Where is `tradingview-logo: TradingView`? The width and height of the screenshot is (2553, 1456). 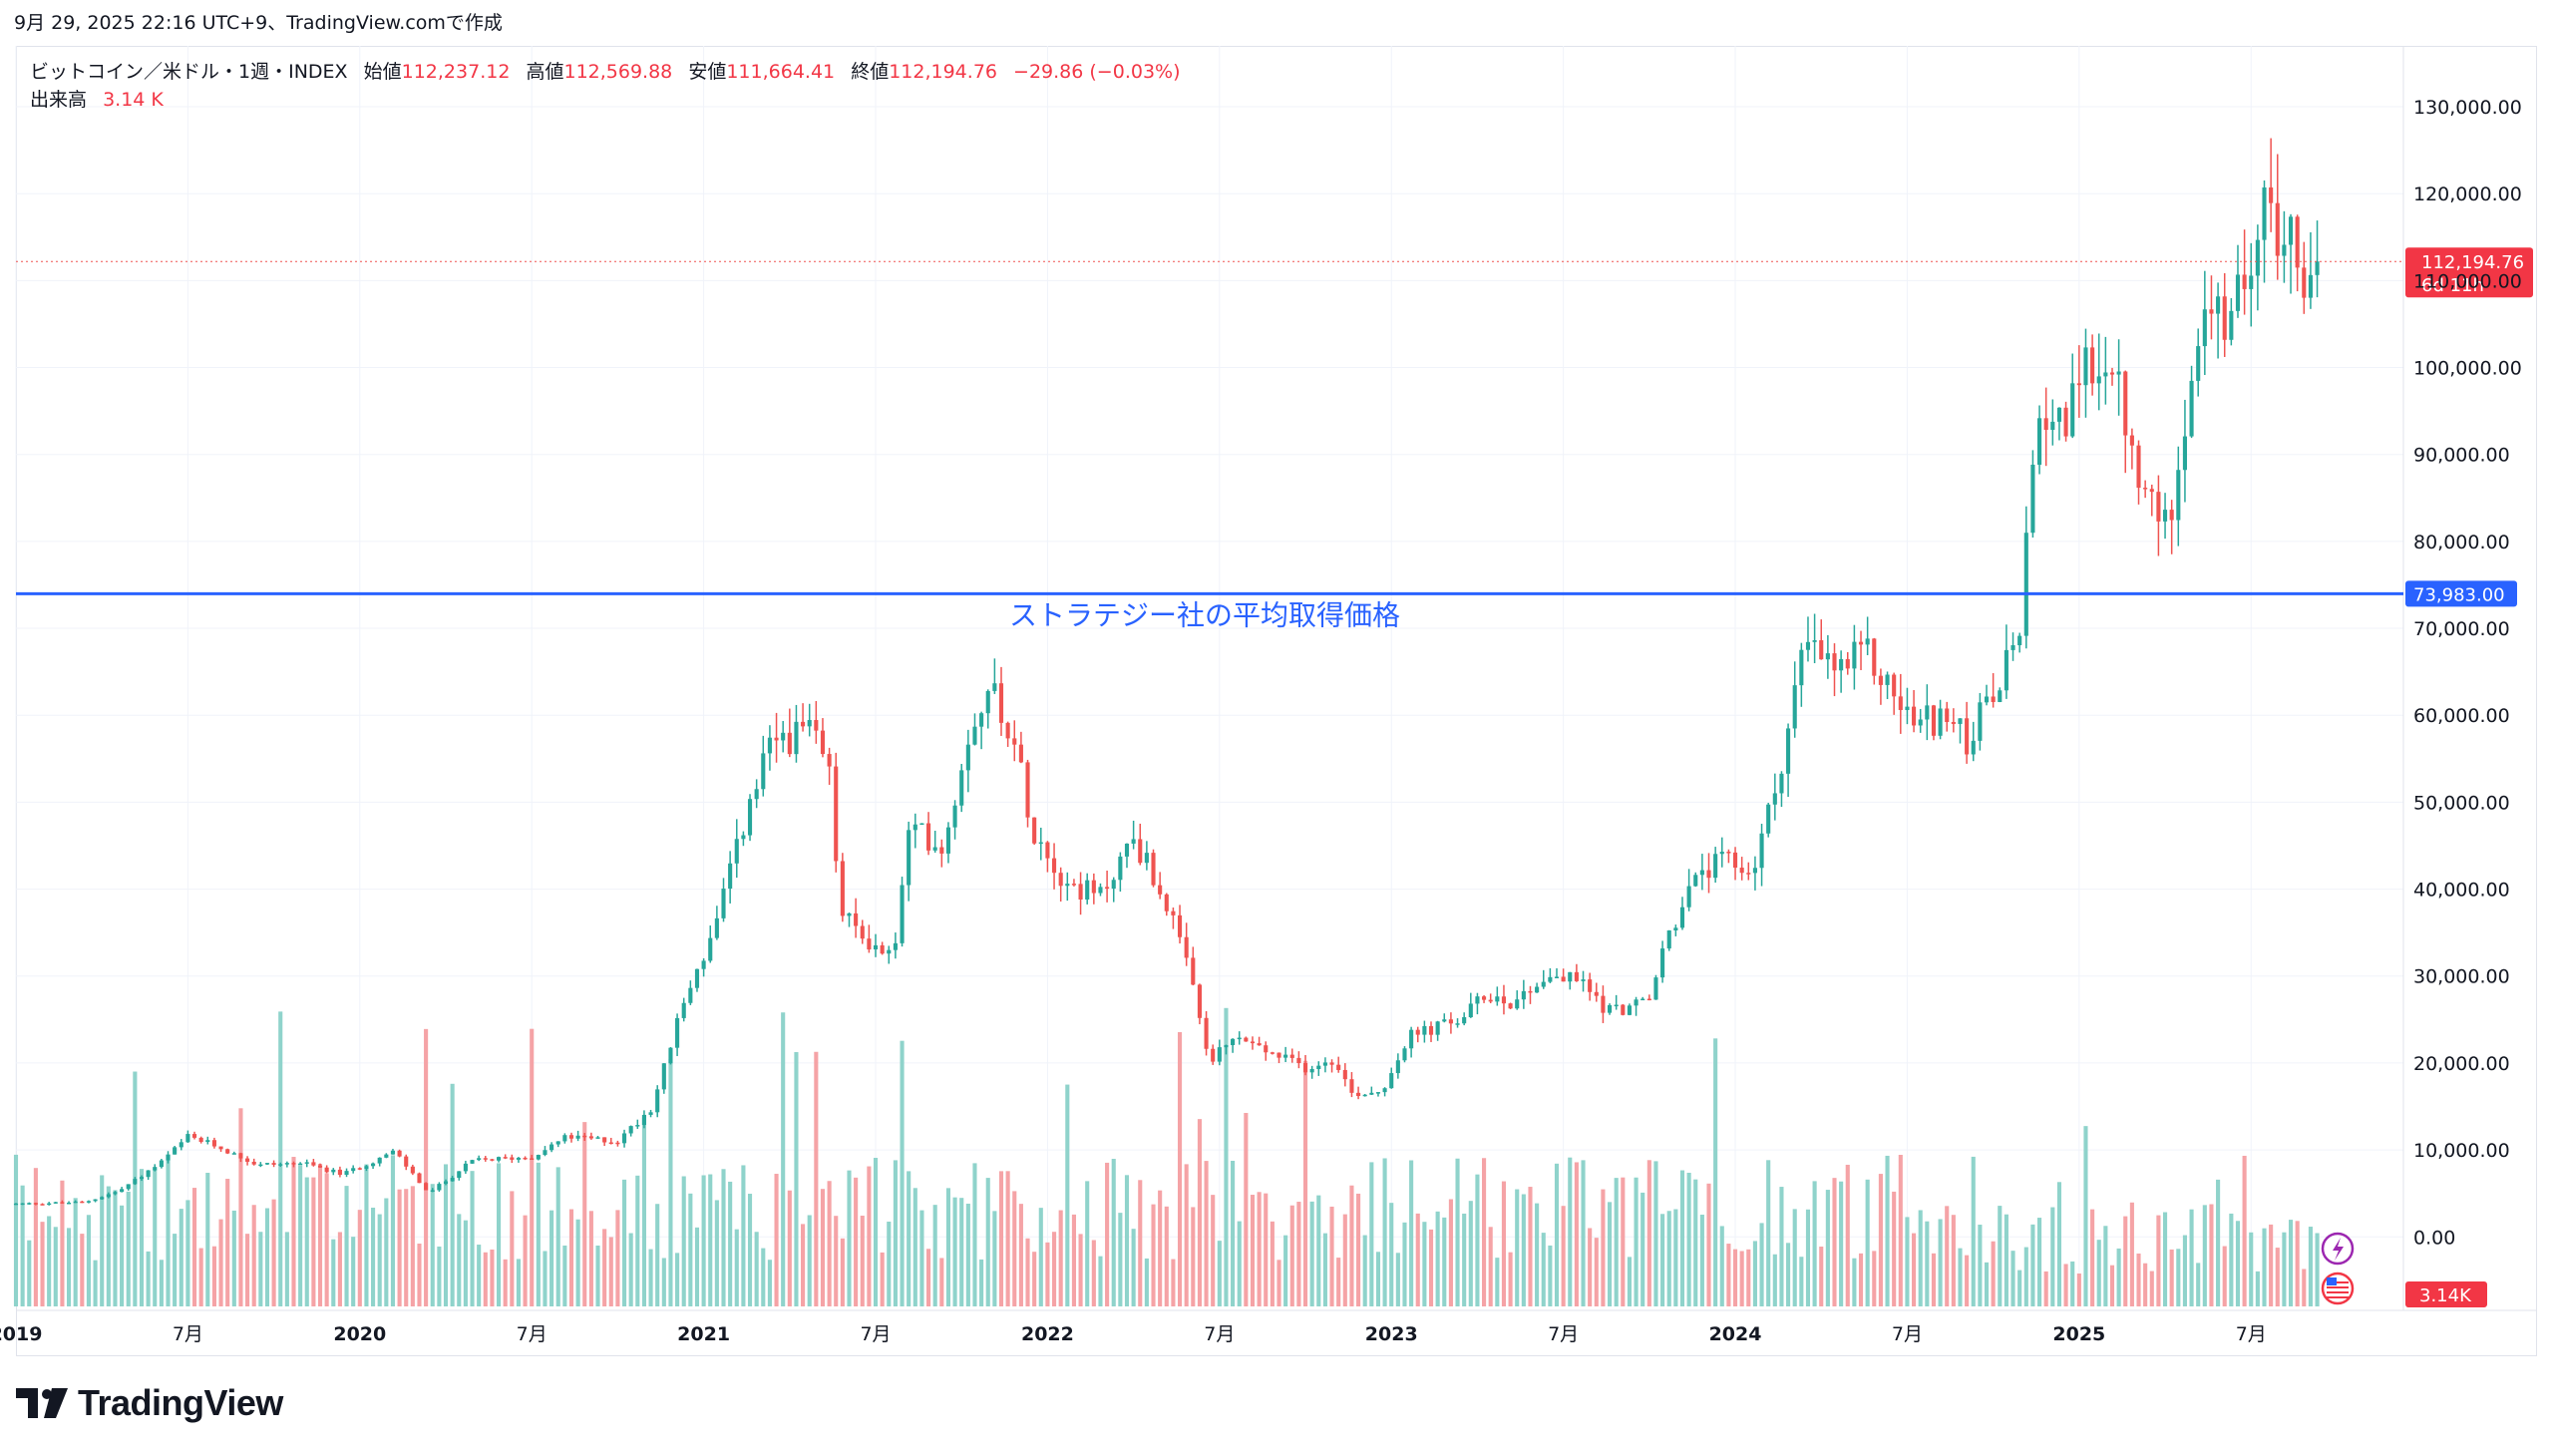 tradingview-logo: TradingView is located at coordinates (149, 1403).